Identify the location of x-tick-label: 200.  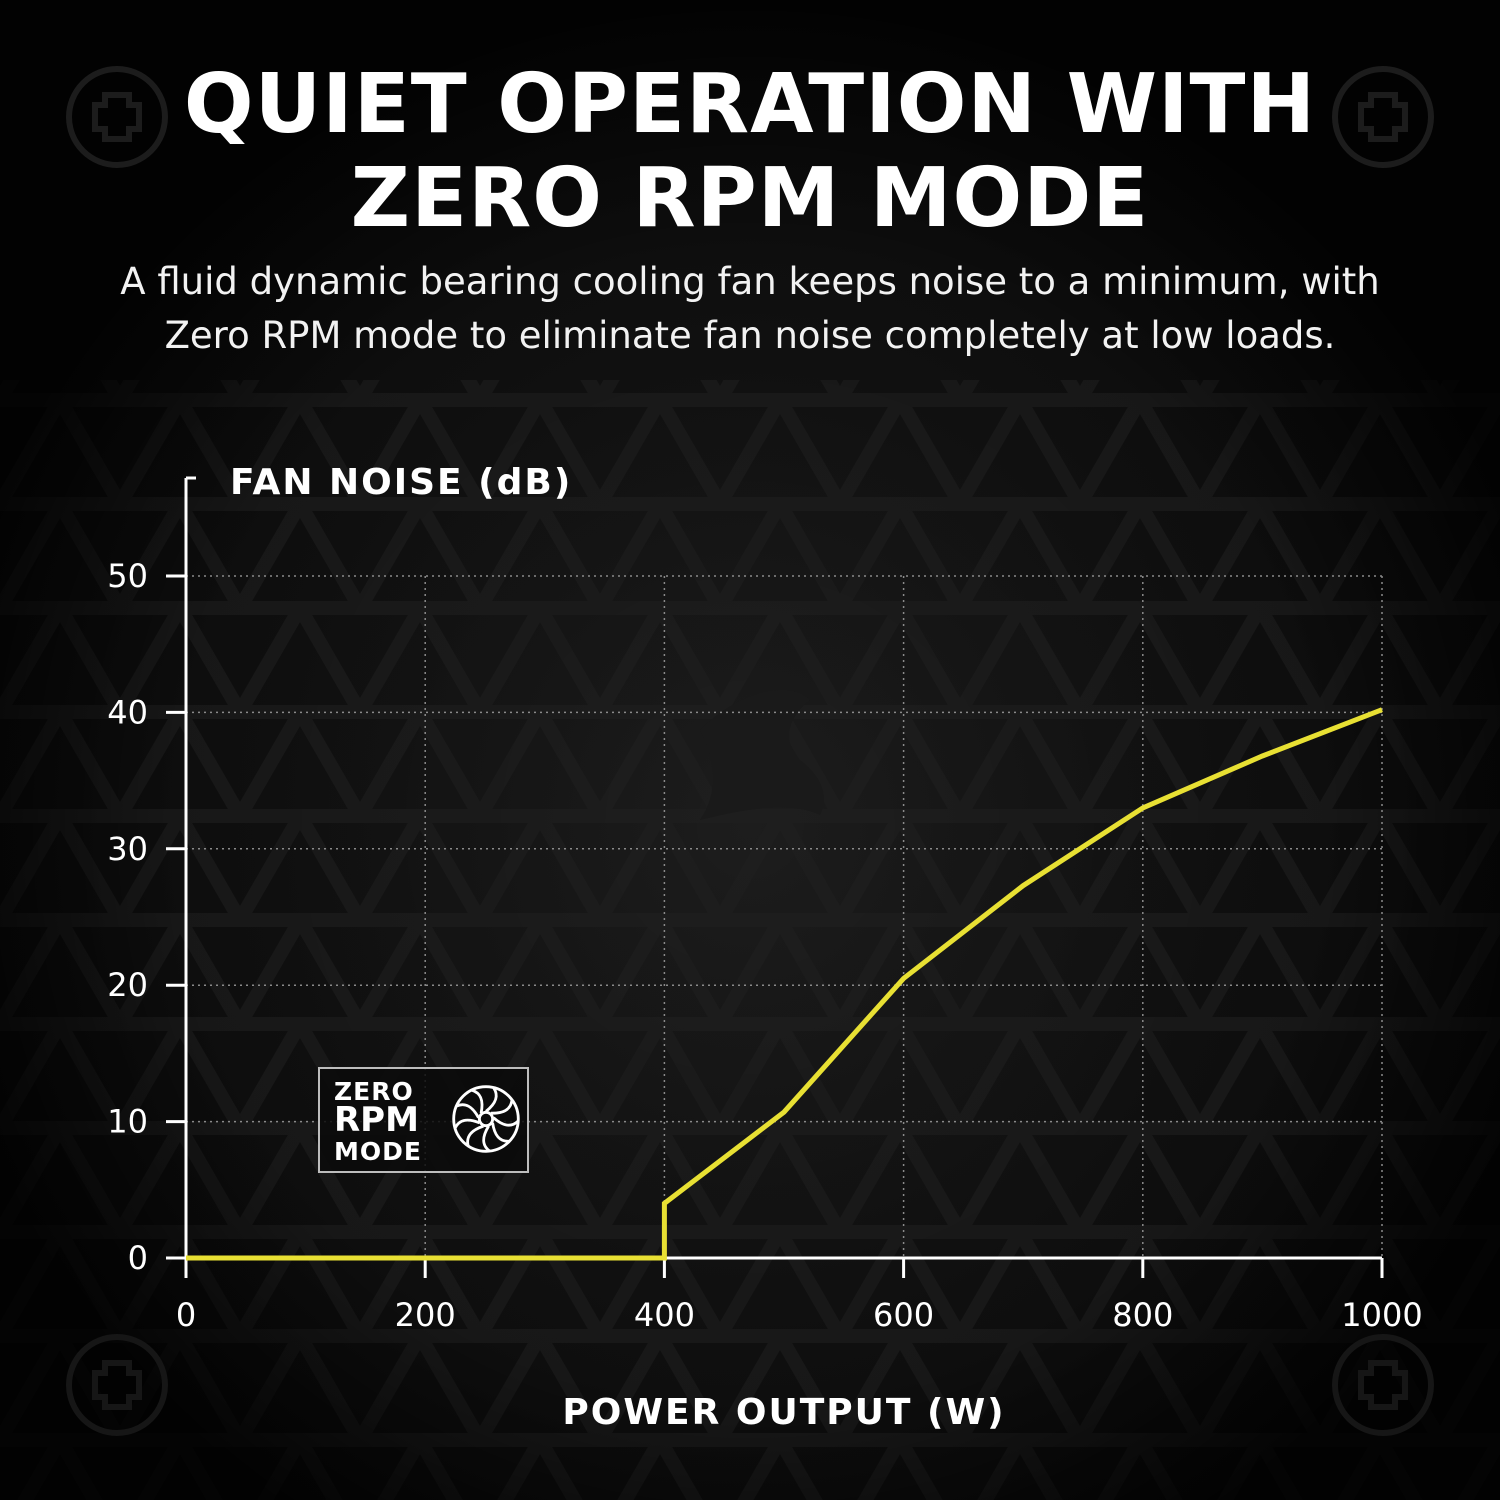
(425, 1315).